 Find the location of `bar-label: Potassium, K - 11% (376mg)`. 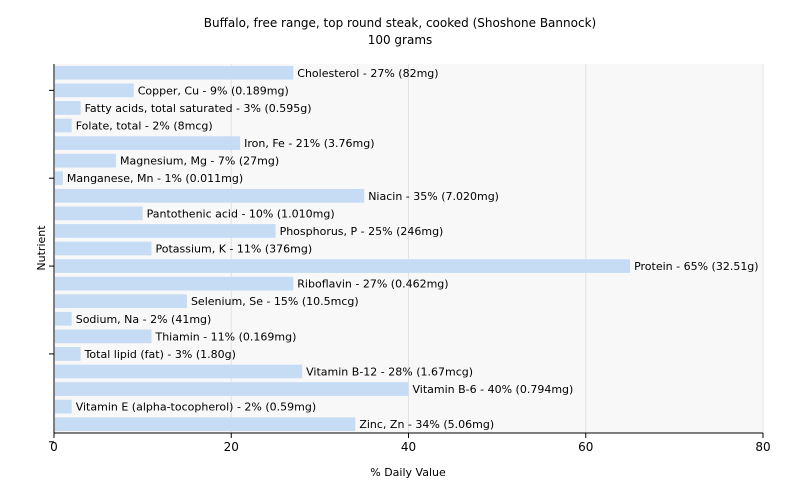

bar-label: Potassium, K - 11% (376mg) is located at coordinates (233, 249).